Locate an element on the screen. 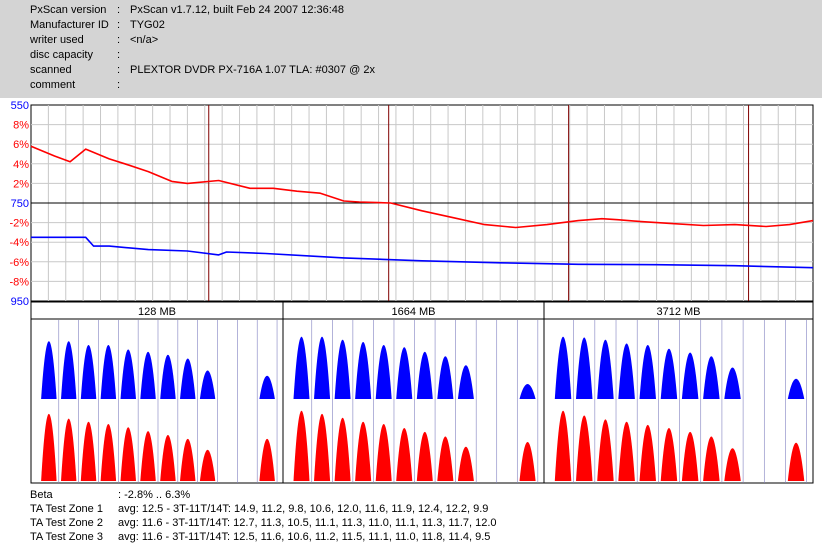 The height and width of the screenshot is (551, 822). header-label: writer used is located at coordinates (57, 40).